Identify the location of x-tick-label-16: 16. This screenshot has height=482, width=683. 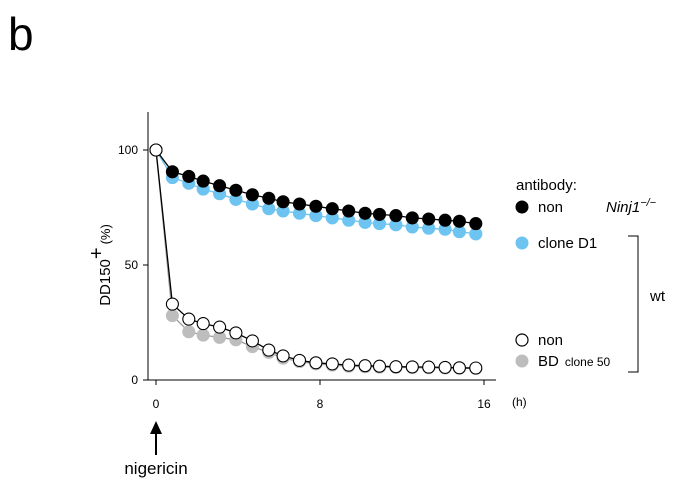
(484, 404).